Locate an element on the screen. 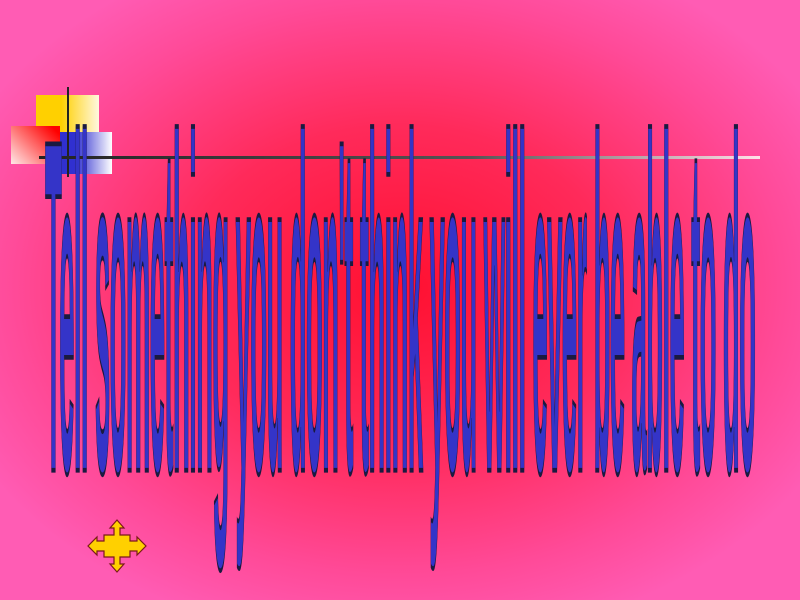 This screenshot has width=800, height=600. title-underline is located at coordinates (399, 157).